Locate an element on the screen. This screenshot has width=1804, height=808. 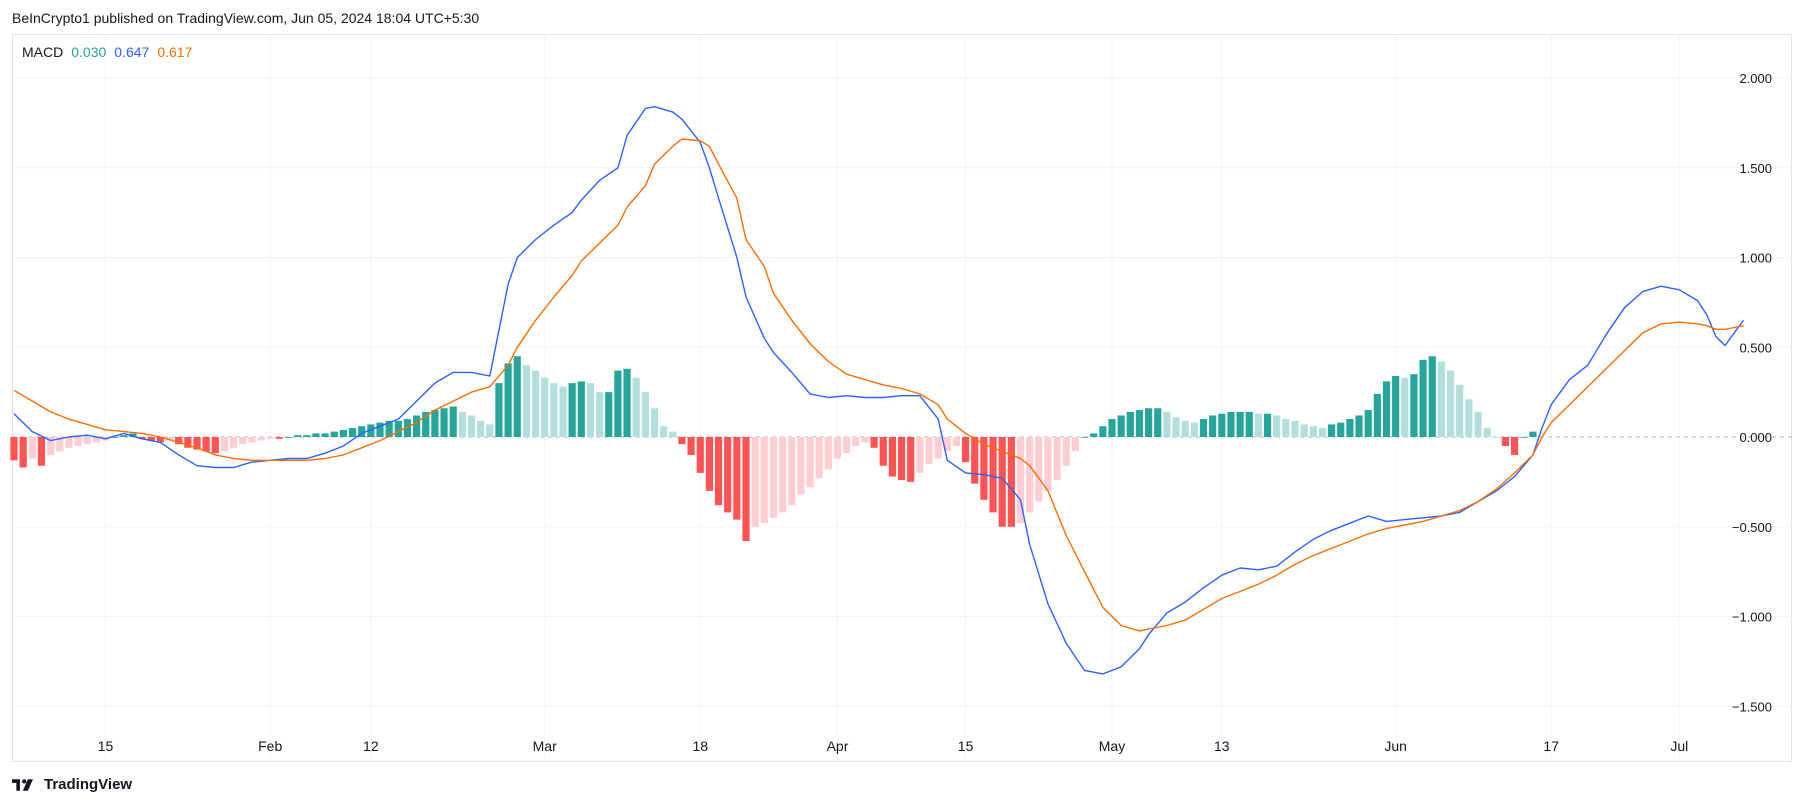
legend-title: MACD is located at coordinates (43, 52).